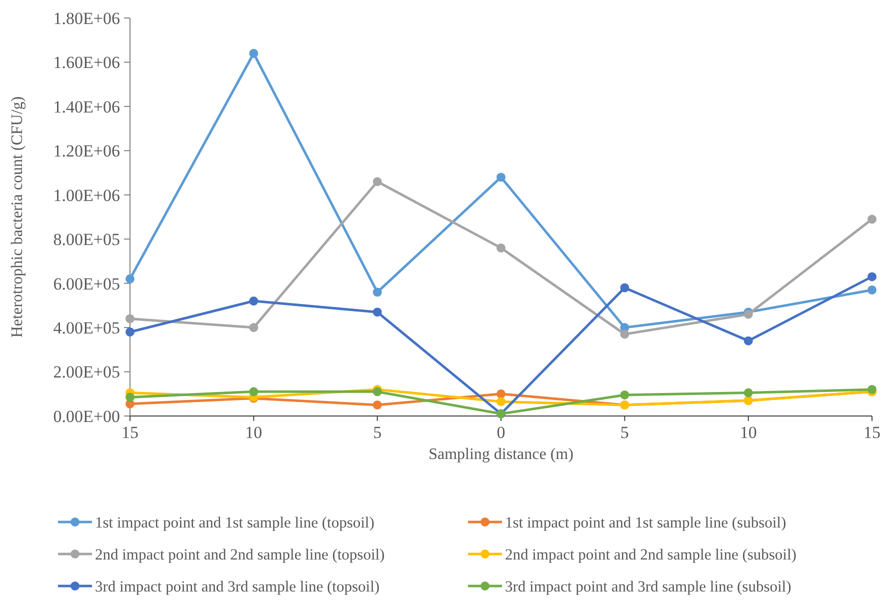 The image size is (888, 605). I want to click on y-tick-label: 1.00E+06, so click(86, 195).